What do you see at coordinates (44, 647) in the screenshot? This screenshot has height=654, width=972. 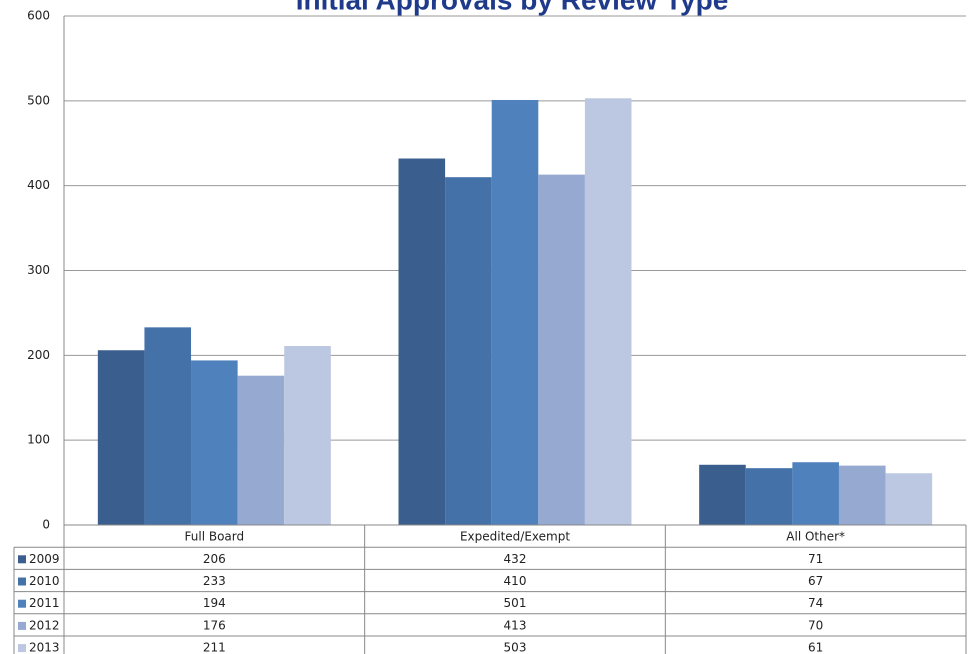 I see `legend-label: 2013` at bounding box center [44, 647].